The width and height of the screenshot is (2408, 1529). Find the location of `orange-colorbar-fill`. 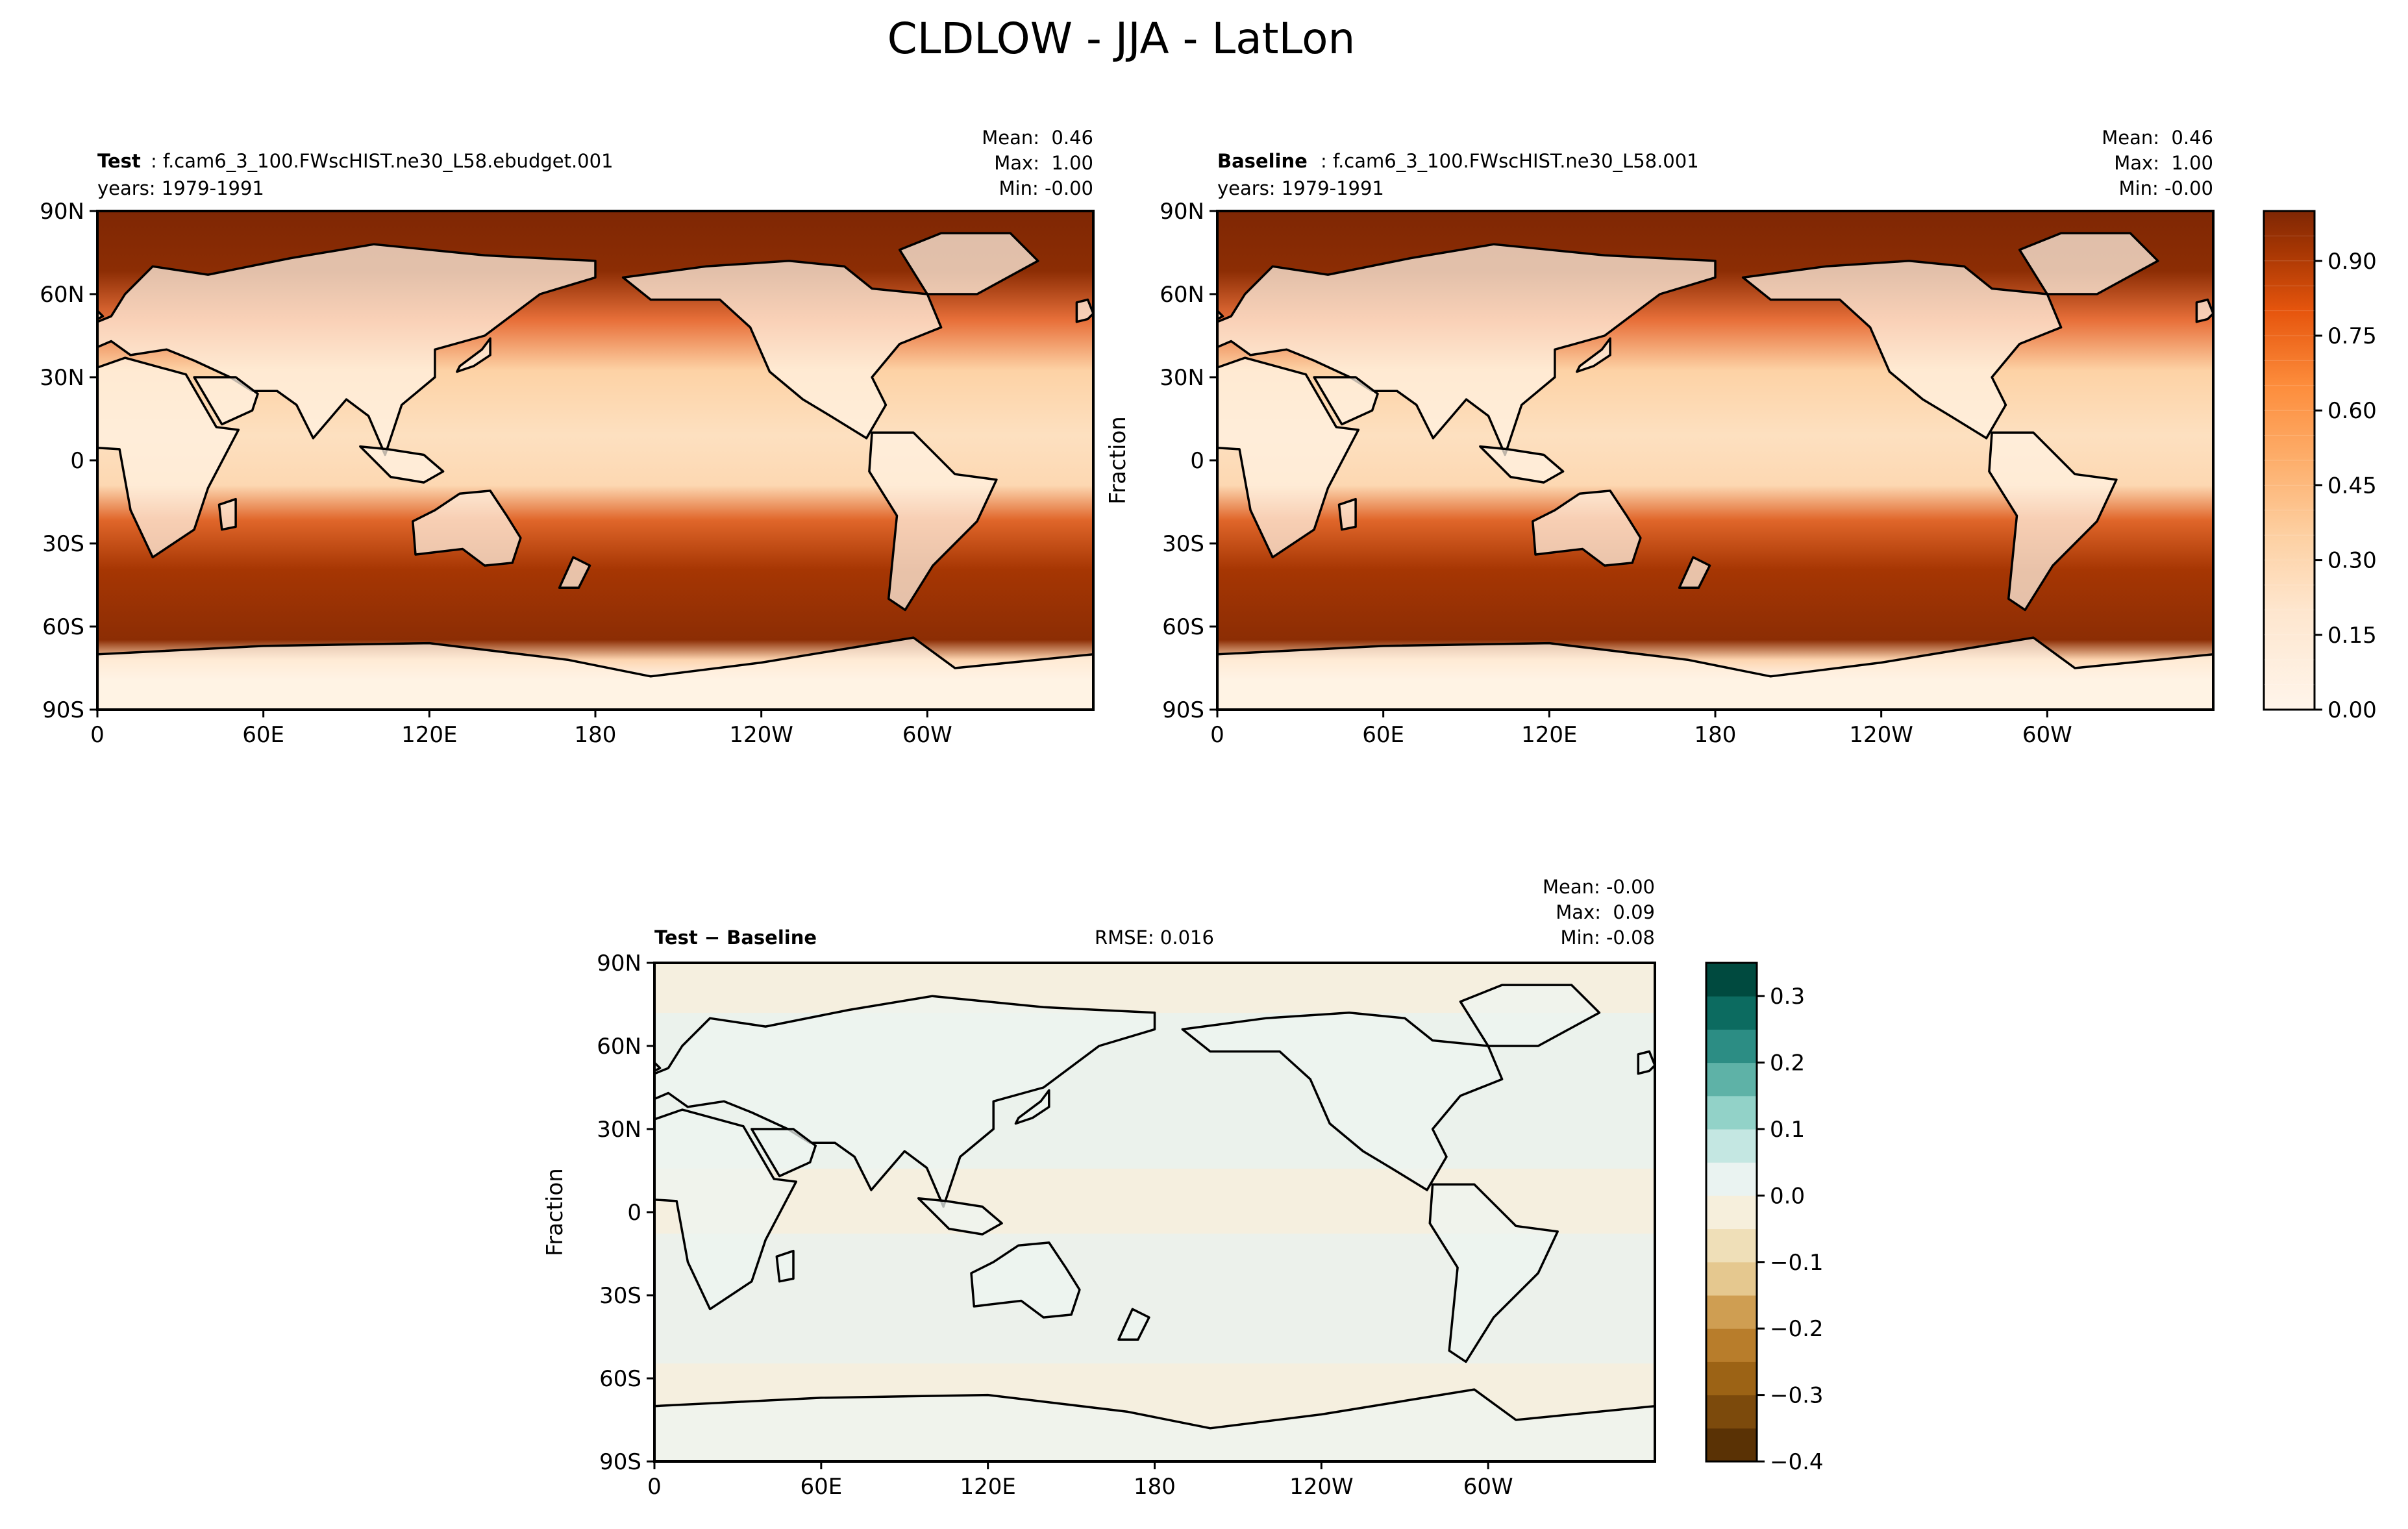

orange-colorbar-fill is located at coordinates (2289, 460).